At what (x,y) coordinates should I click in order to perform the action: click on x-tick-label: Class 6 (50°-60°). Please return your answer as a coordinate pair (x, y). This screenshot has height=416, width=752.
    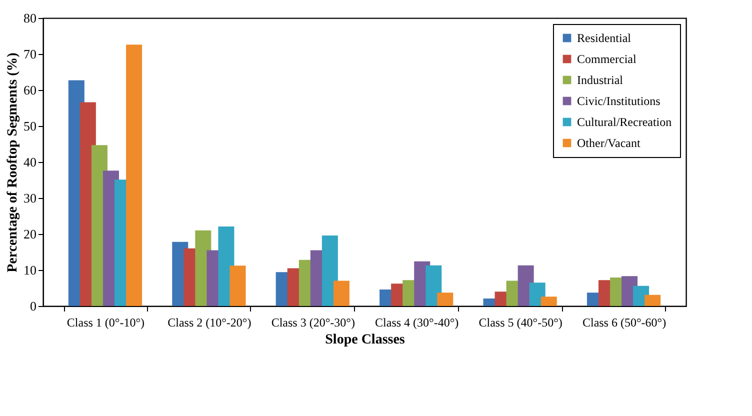
    Looking at the image, I should click on (624, 323).